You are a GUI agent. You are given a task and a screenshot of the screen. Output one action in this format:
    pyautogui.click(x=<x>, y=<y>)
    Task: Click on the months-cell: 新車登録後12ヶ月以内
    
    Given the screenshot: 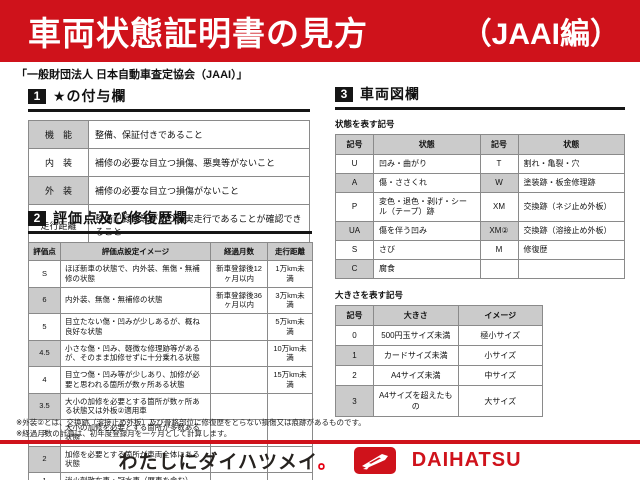 What is the action you would take?
    pyautogui.click(x=239, y=274)
    